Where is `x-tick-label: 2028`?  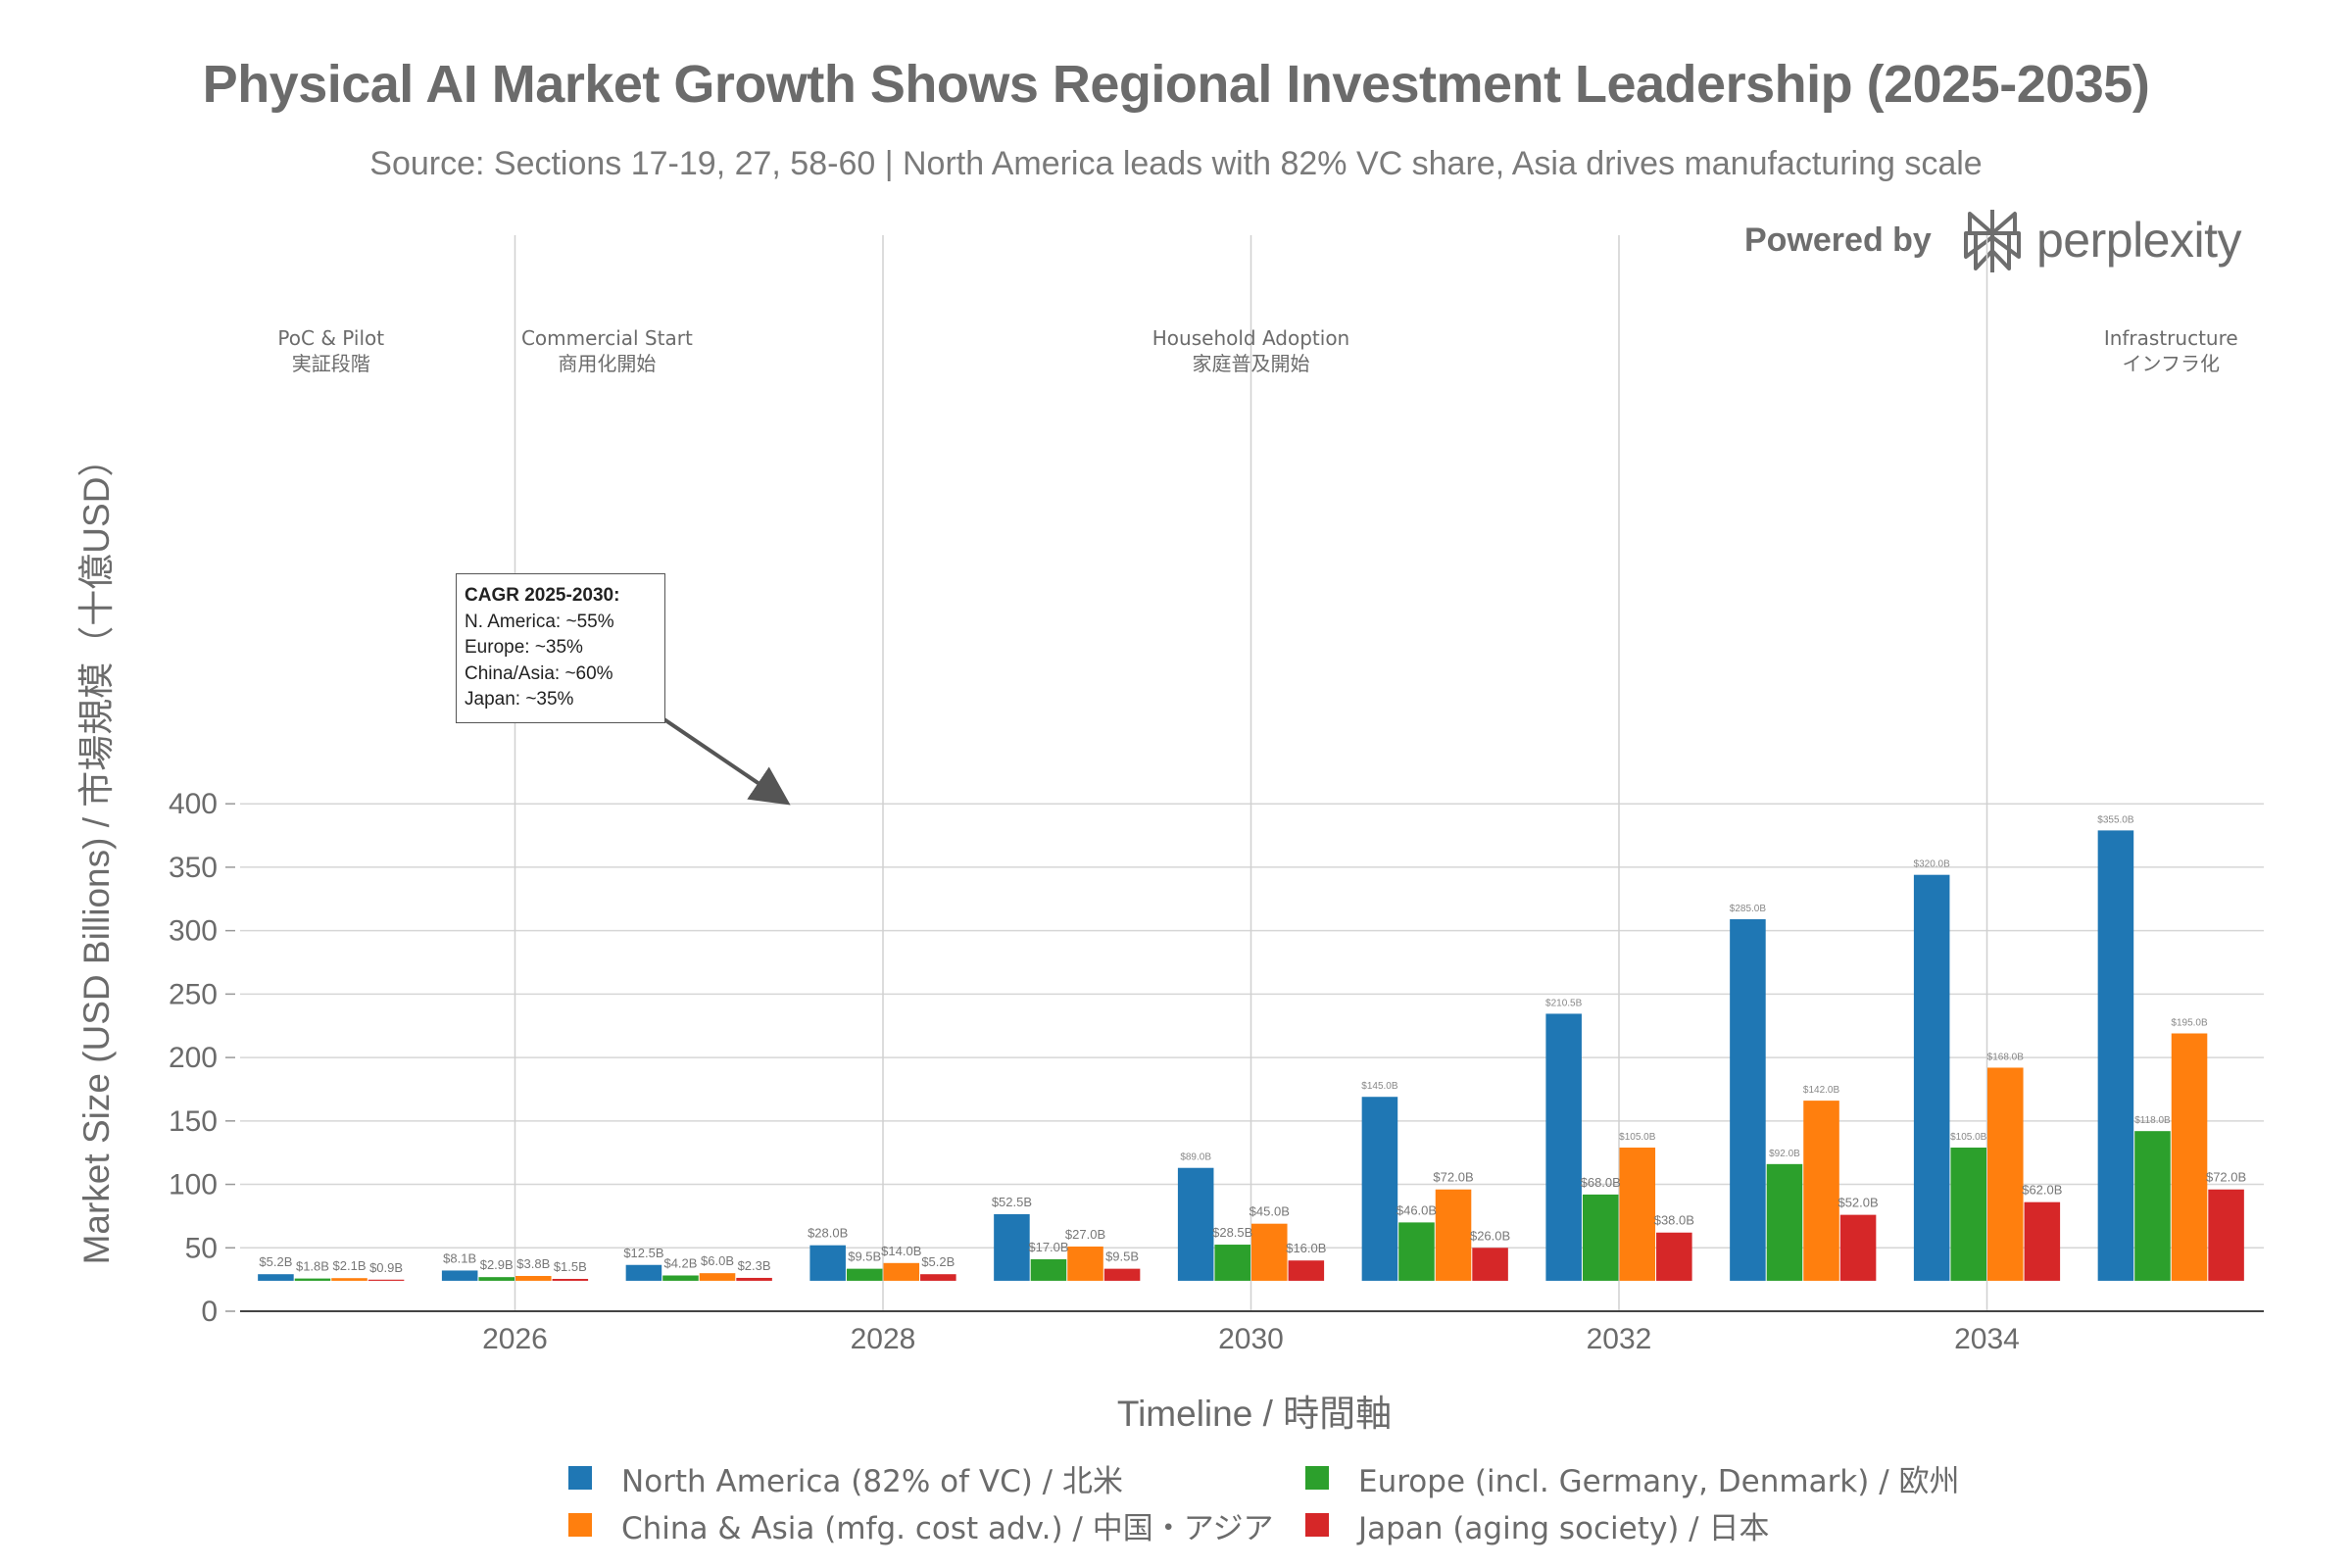 x-tick-label: 2028 is located at coordinates (883, 1339).